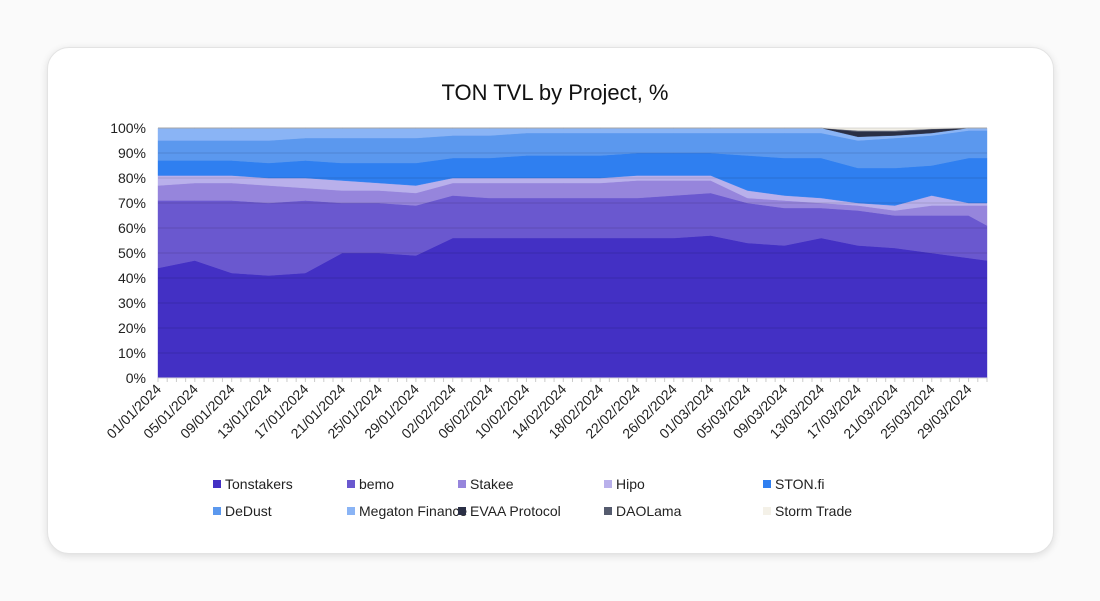  What do you see at coordinates (630, 484) in the screenshot?
I see `legend-label: Hipo` at bounding box center [630, 484].